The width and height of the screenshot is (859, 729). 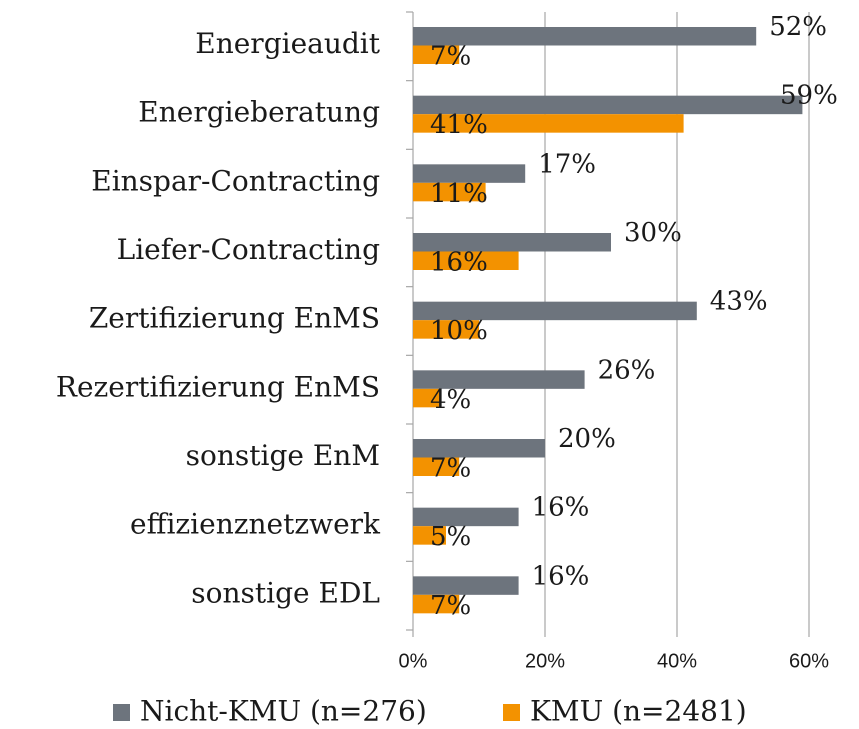 What do you see at coordinates (248, 249) in the screenshot?
I see `category-label: Liefer-Contracting` at bounding box center [248, 249].